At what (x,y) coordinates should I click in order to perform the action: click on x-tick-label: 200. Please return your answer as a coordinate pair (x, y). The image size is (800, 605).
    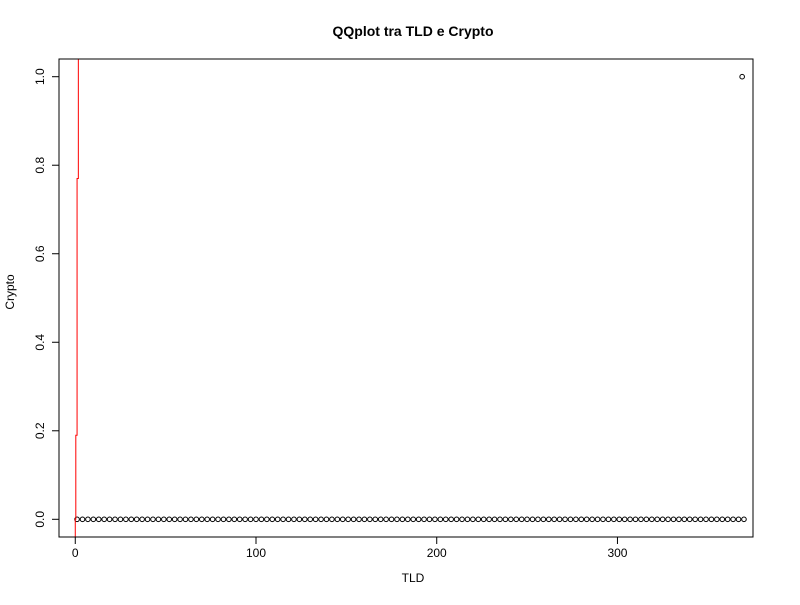
    Looking at the image, I should click on (437, 553).